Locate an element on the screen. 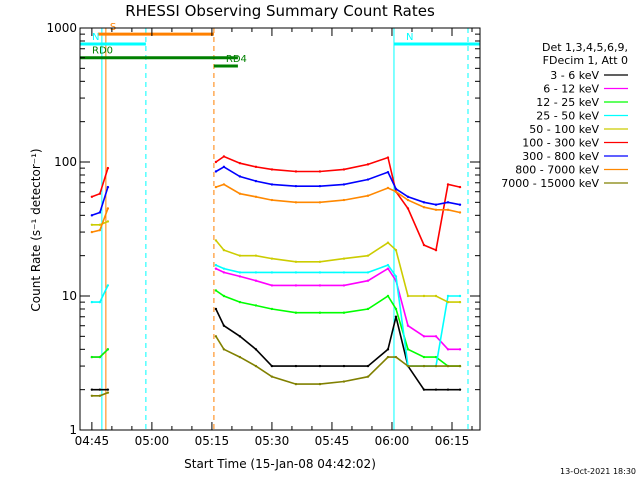 The height and width of the screenshot is (480, 640). legend-entry: 300 - 800 keV is located at coordinates (560, 156).